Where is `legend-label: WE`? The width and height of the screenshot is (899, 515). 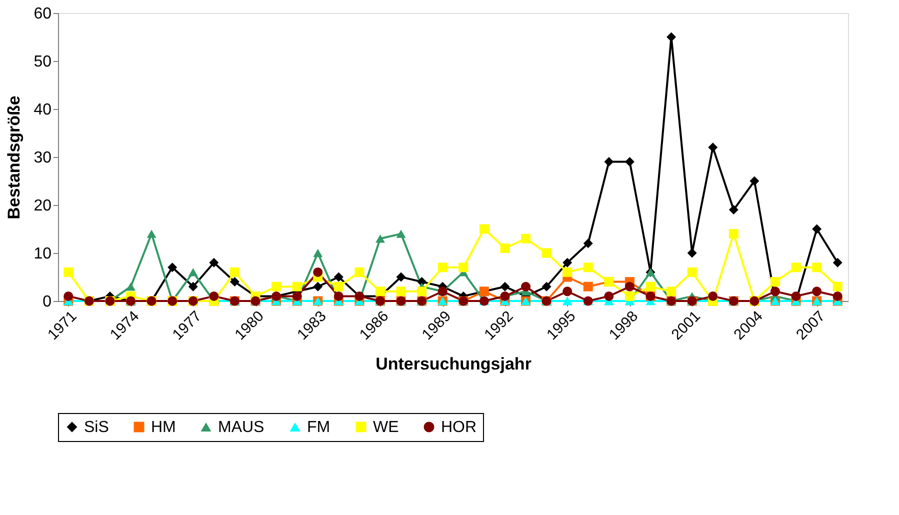
legend-label: WE is located at coordinates (386, 427).